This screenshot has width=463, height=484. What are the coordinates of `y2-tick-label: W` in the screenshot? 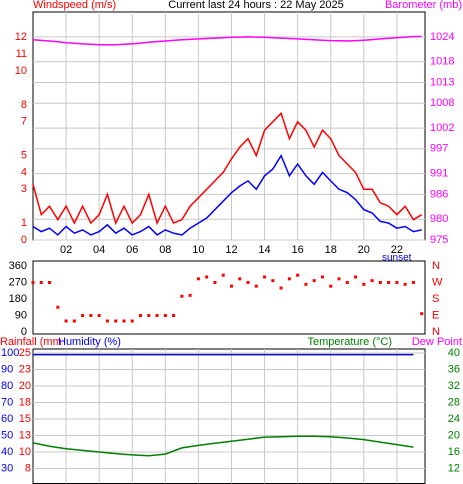 It's located at (437, 282).